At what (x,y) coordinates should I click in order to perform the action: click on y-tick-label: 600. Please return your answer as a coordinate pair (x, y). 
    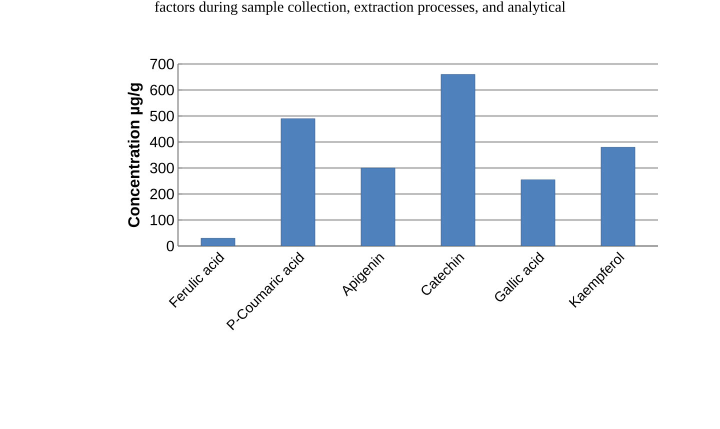
    Looking at the image, I should click on (162, 90).